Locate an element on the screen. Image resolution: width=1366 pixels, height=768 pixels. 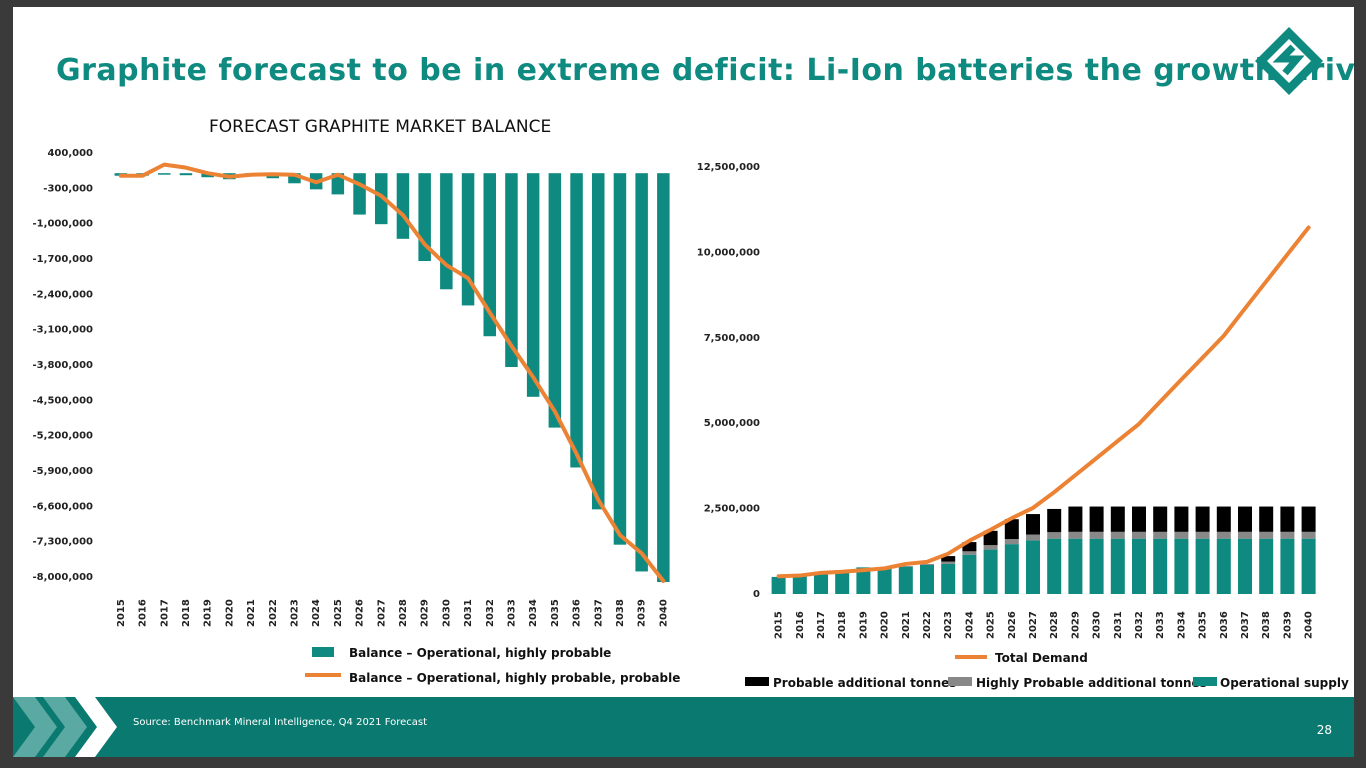
y-tick-label: -6,600,000 is located at coordinates (63, 506).